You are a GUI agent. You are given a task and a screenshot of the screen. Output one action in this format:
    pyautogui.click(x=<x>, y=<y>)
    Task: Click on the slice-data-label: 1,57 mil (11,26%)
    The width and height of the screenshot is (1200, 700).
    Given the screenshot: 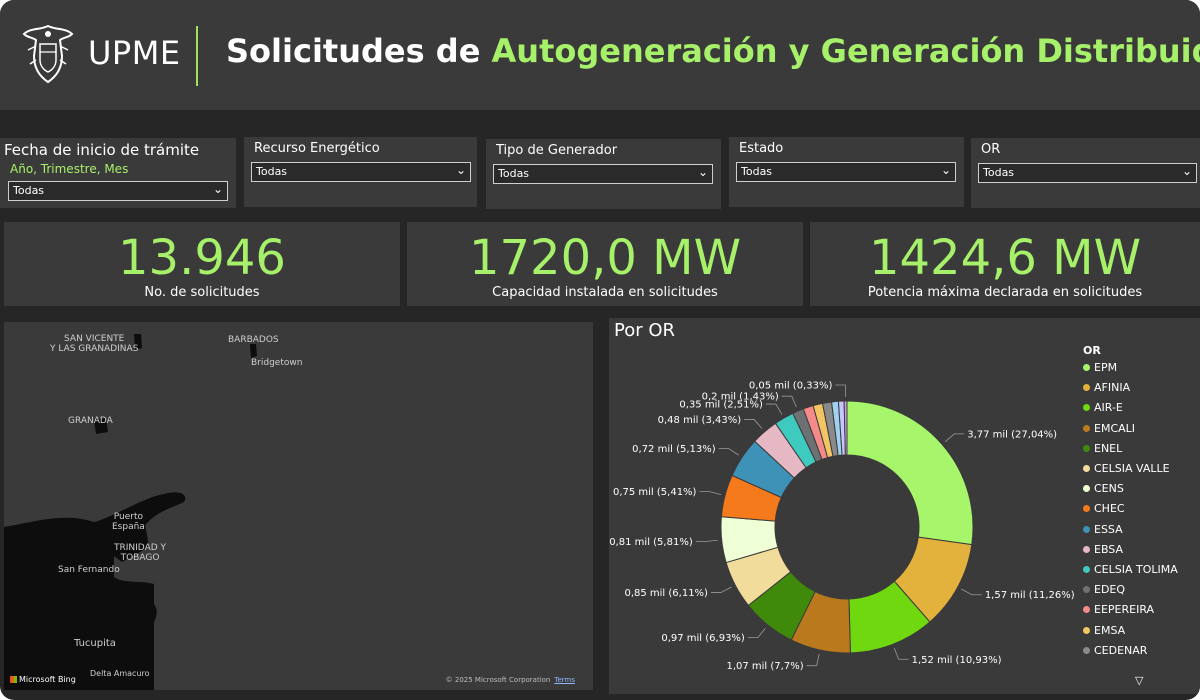 What is the action you would take?
    pyautogui.click(x=1030, y=595)
    